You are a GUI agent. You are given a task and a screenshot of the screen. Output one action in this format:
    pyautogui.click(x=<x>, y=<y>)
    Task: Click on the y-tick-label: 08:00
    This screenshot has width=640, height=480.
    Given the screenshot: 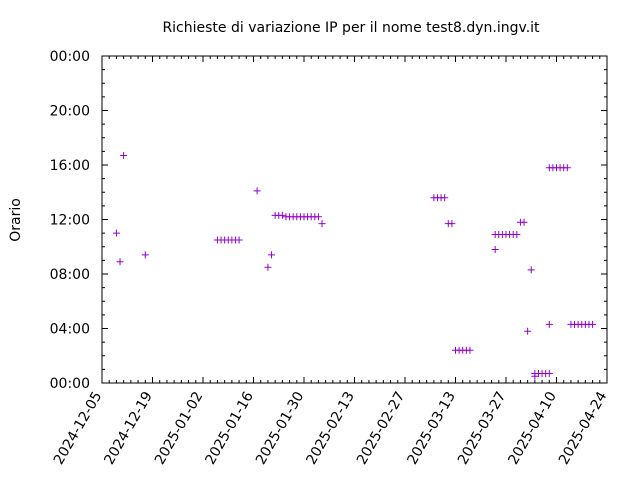 What is the action you would take?
    pyautogui.click(x=70, y=275)
    